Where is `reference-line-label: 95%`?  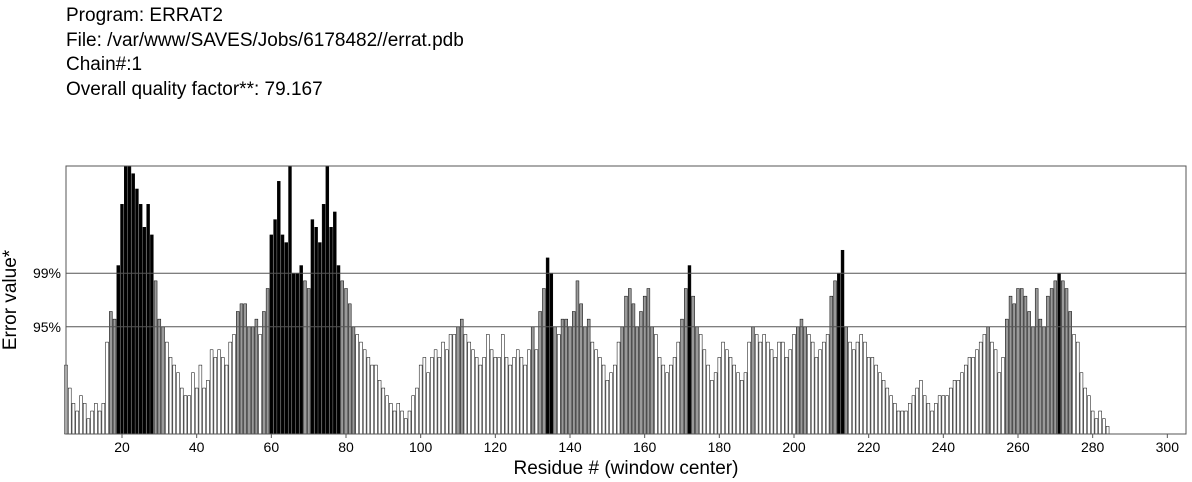
reference-line-label: 95% is located at coordinates (47, 327).